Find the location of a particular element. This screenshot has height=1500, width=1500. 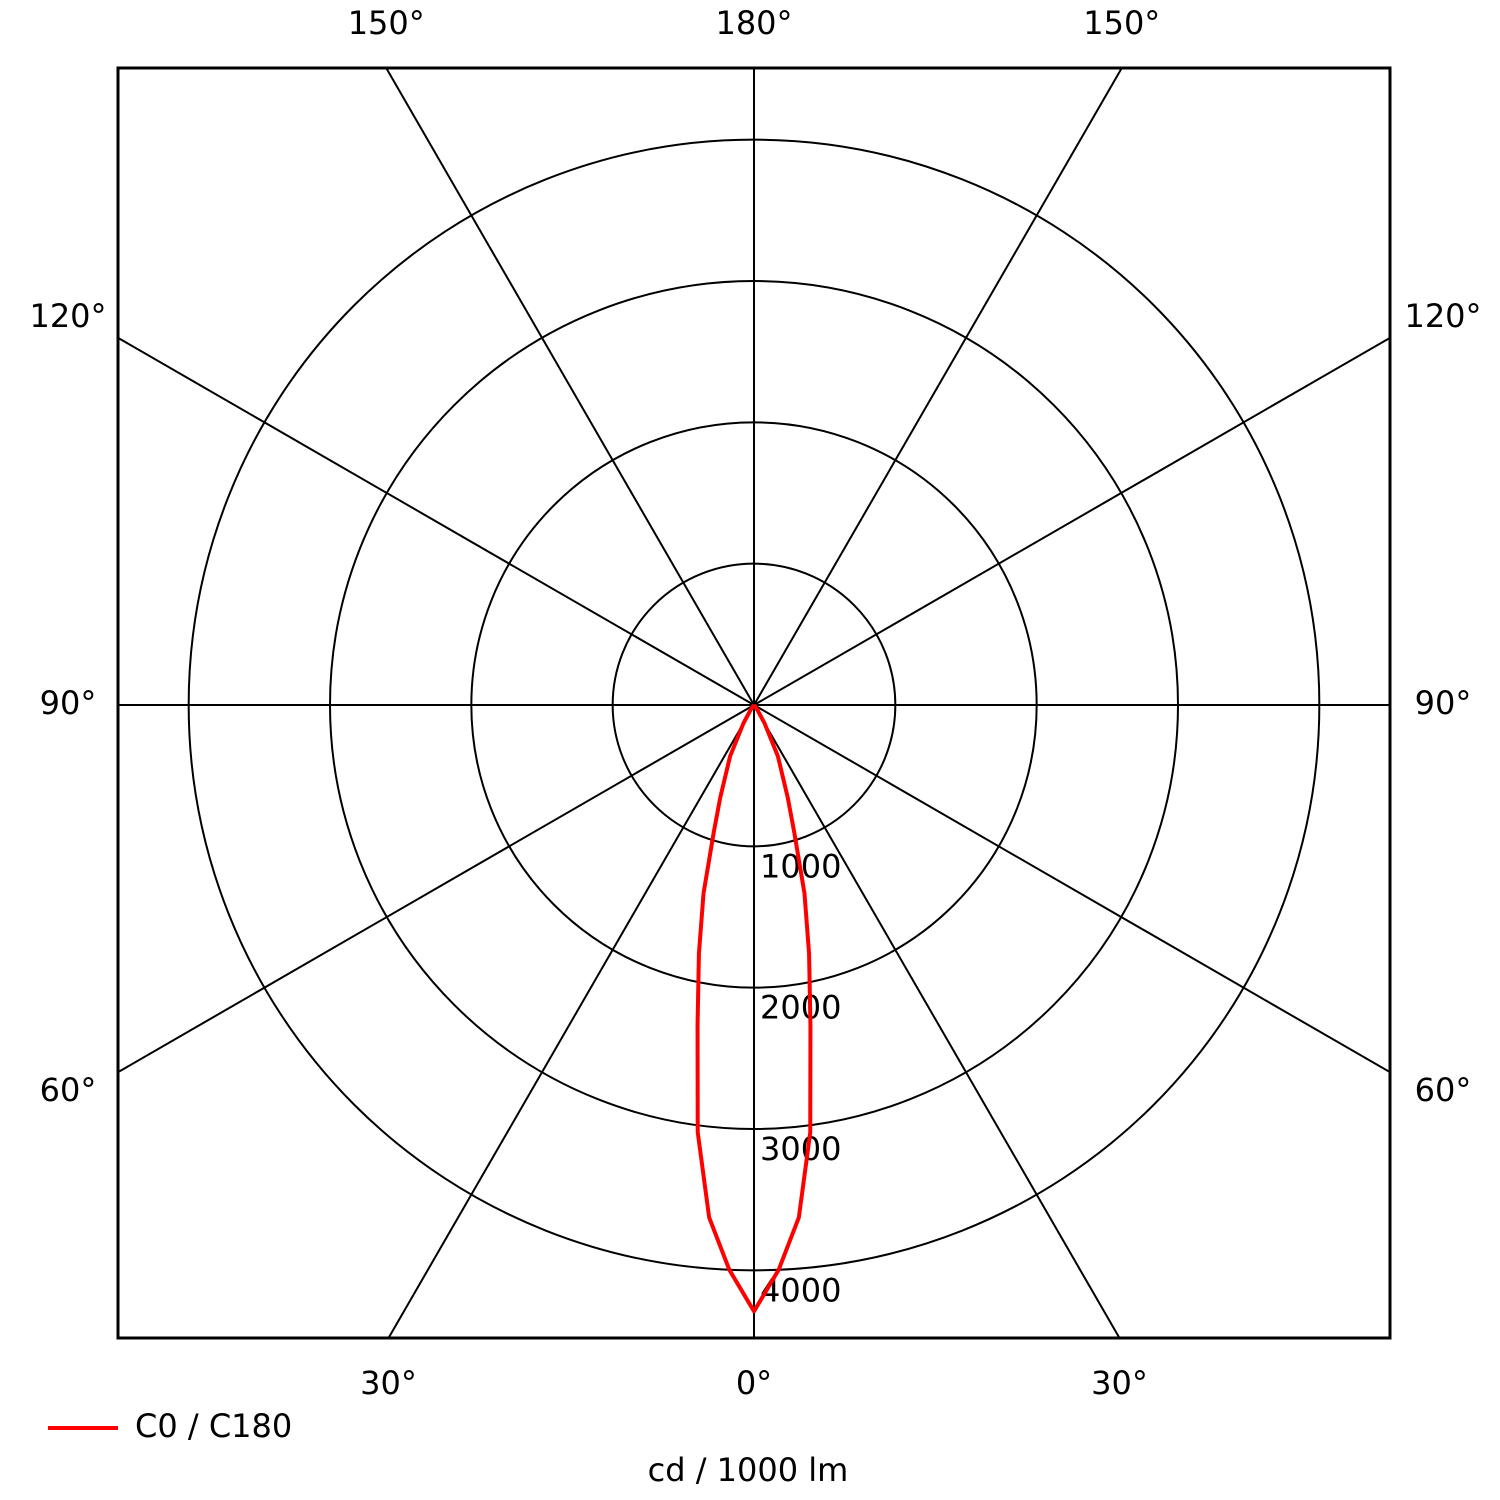

r-tick-label: 3000 is located at coordinates (800, 1149).